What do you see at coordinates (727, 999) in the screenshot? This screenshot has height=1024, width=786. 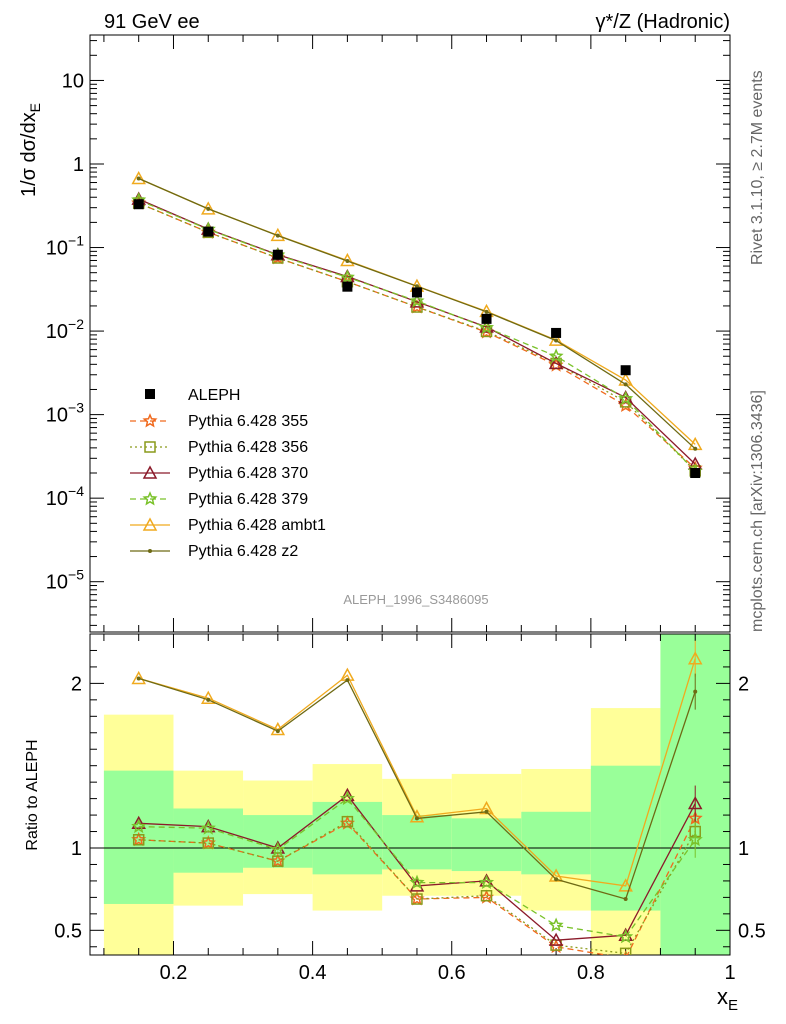 I see `x-axis-label: xE` at bounding box center [727, 999].